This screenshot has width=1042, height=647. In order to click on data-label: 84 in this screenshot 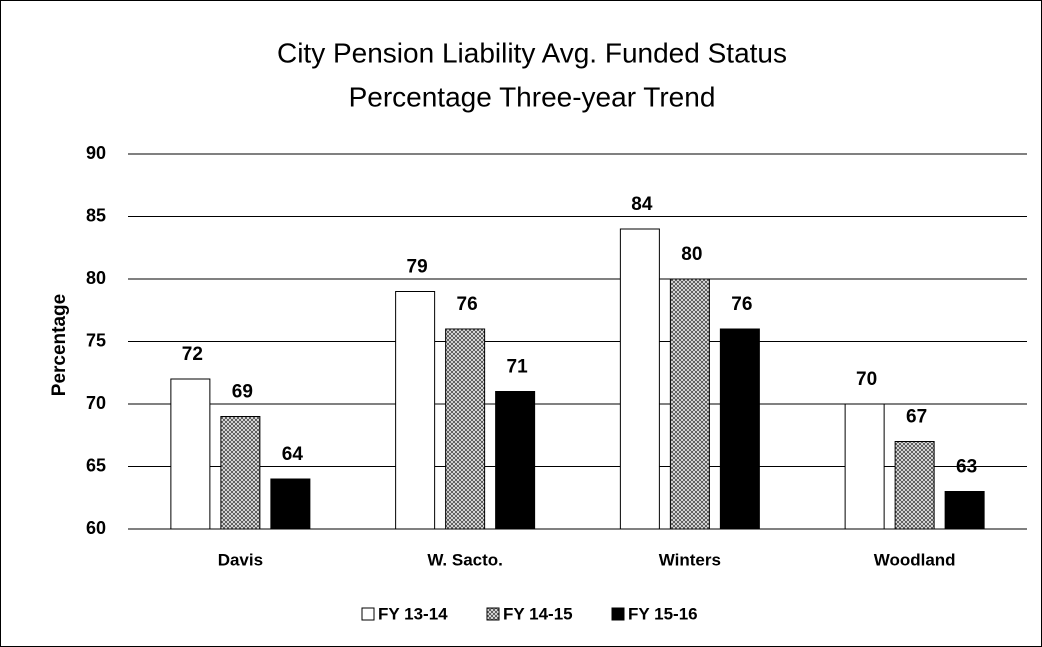, I will do `click(642, 204)`.